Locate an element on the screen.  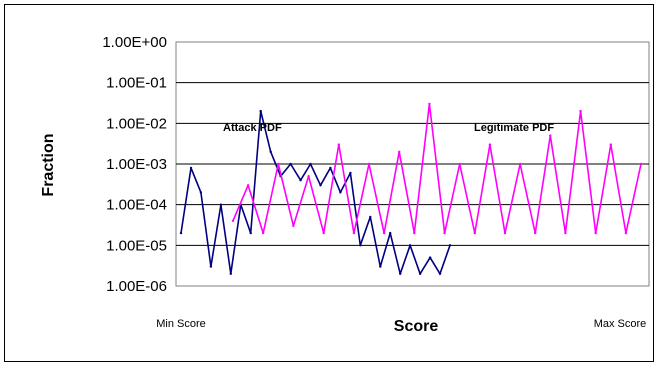
annotation-legitimate-pdf: Legitimate PDF is located at coordinates (514, 128).